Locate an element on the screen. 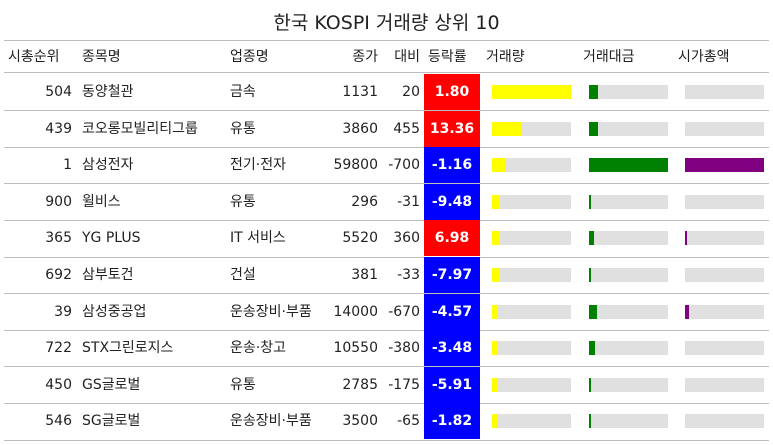  price-cell: 296 is located at coordinates (364, 201).